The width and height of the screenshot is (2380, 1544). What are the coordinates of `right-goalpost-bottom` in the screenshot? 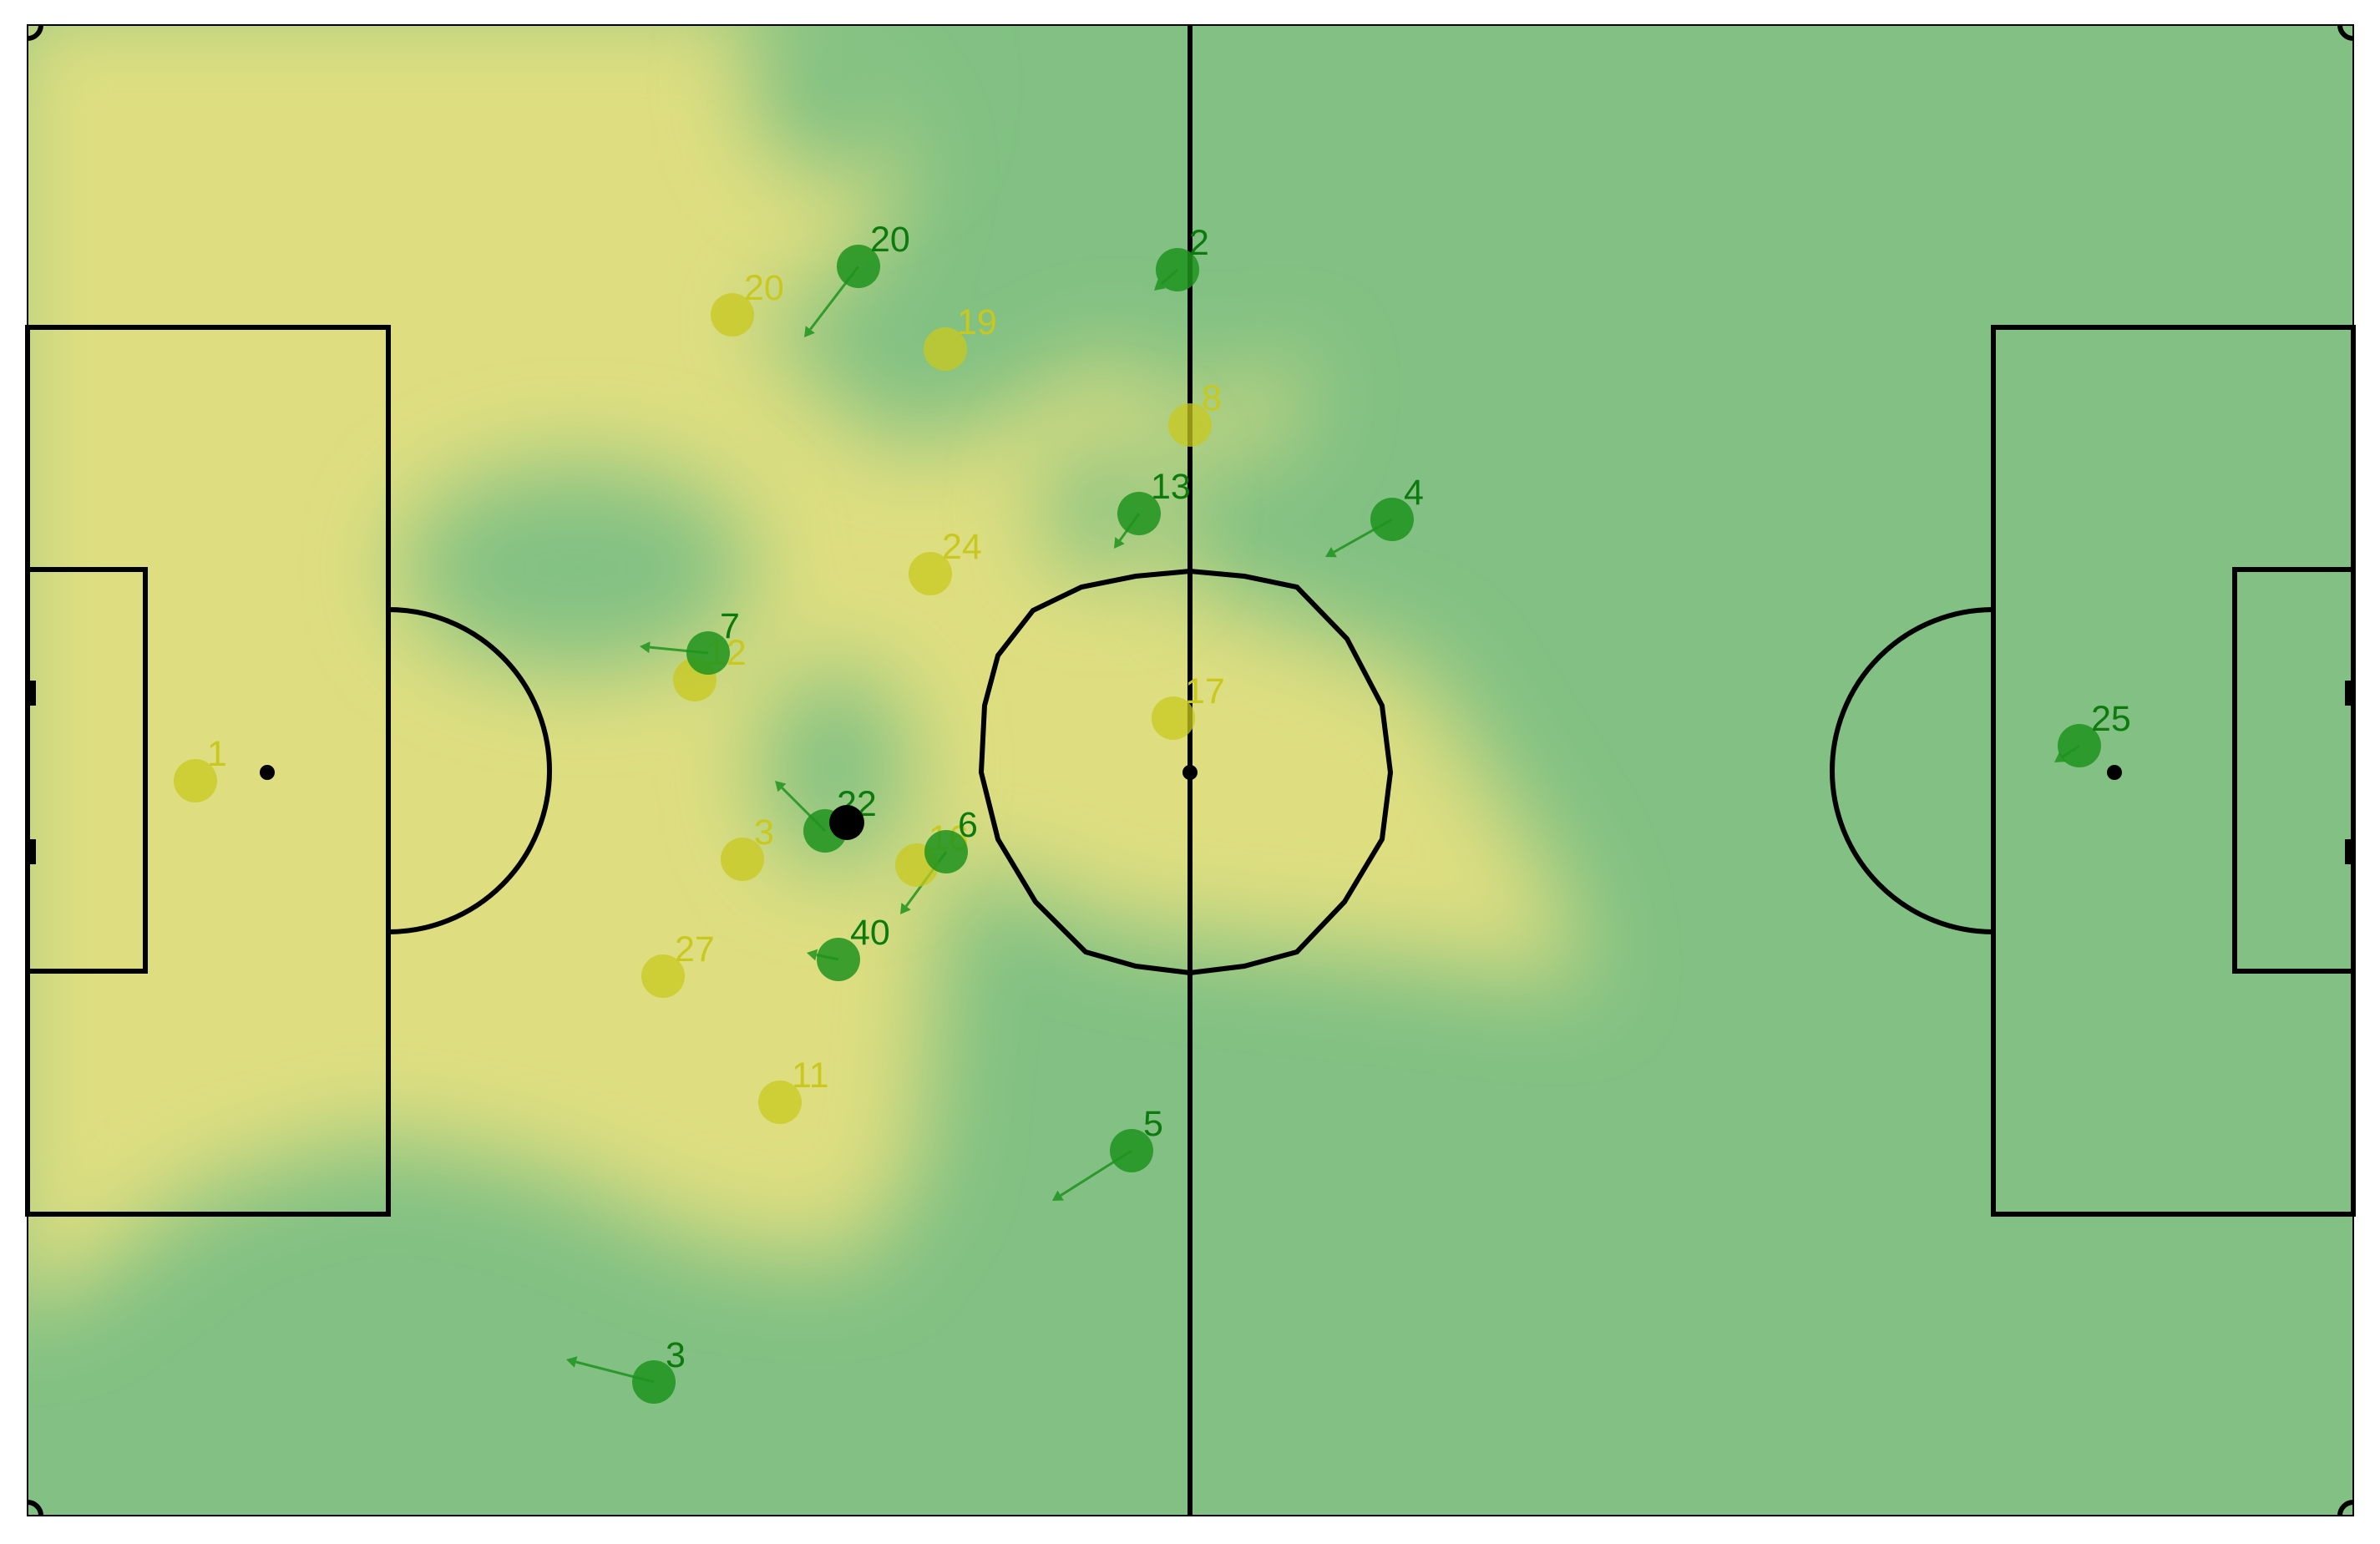 It's located at (2349, 851).